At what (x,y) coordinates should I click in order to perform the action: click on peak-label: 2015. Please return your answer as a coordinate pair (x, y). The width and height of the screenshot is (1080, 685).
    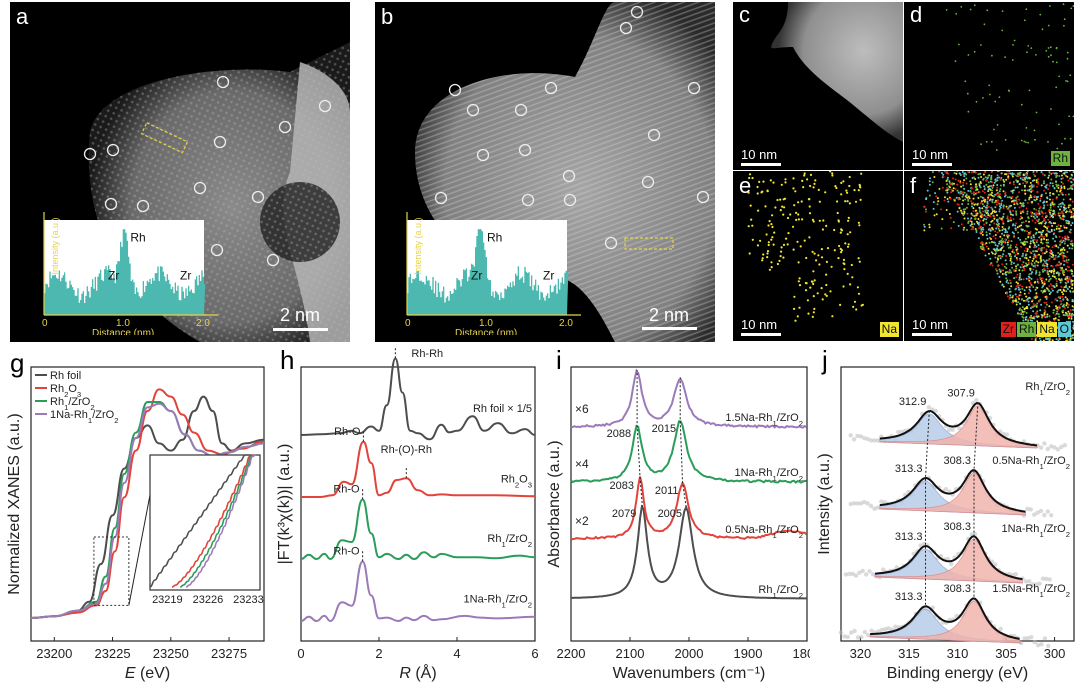
    Looking at the image, I should click on (664, 429).